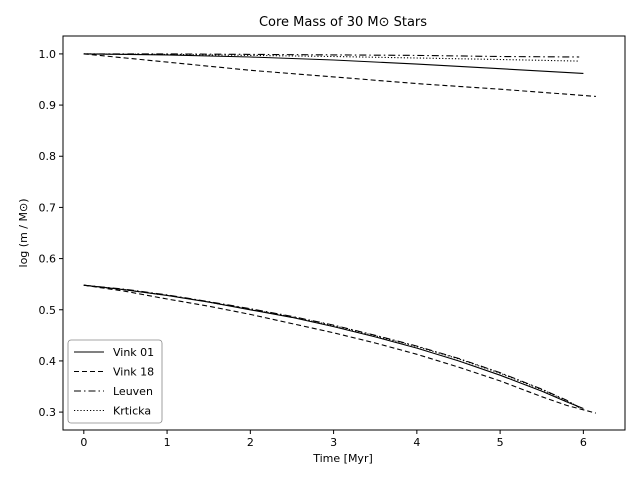 This screenshot has width=640, height=480. What do you see at coordinates (48, 412) in the screenshot?
I see `y-tick-label: 0.3` at bounding box center [48, 412].